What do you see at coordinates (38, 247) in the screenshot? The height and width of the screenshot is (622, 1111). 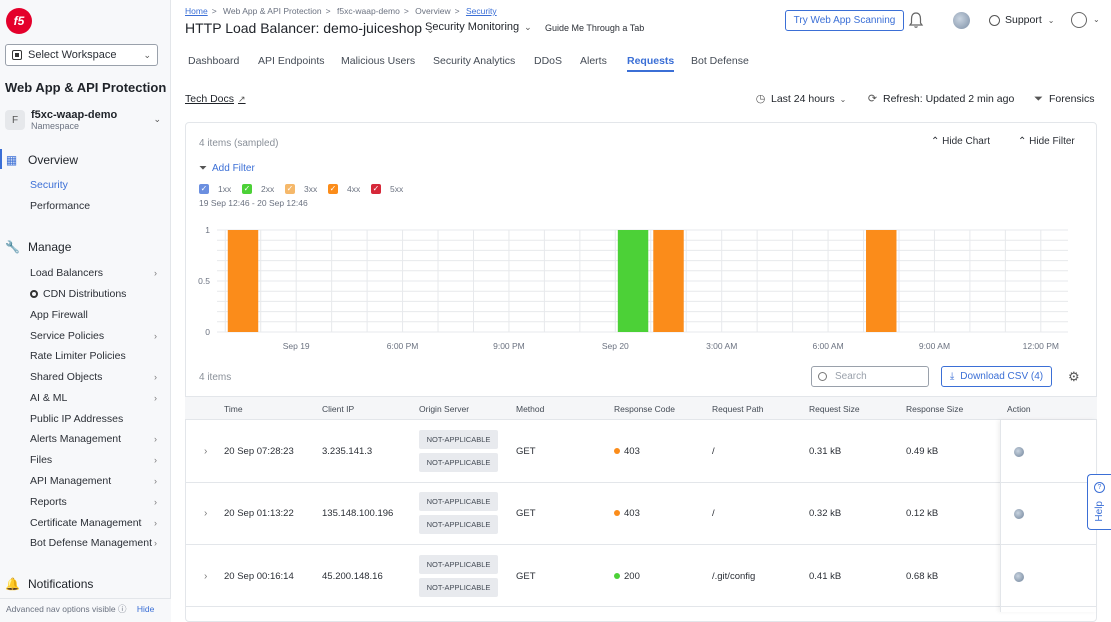 I see `nav-manage: 🔧 Manage` at bounding box center [38, 247].